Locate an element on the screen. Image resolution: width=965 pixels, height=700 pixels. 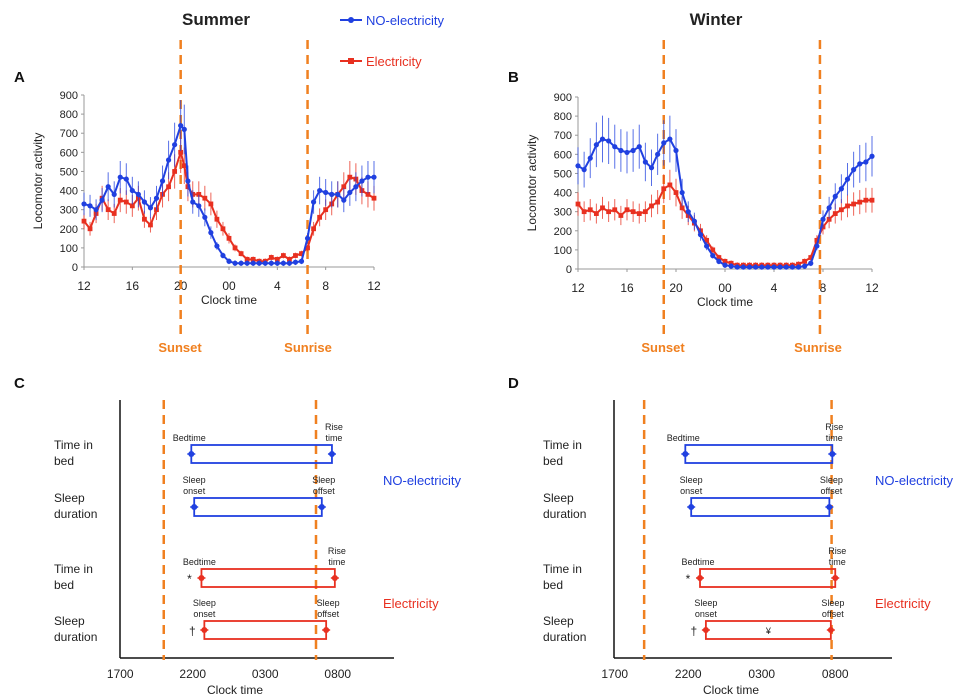
interval-bar-electricity-d is located at coordinates (768, 578).